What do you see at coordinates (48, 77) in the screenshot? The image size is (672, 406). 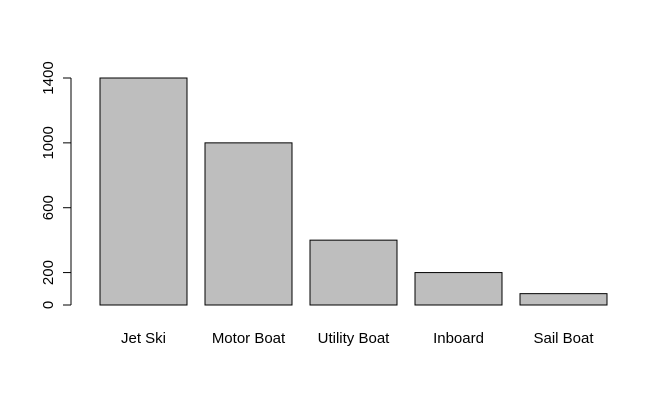 I see `y-tick-label: 1400` at bounding box center [48, 77].